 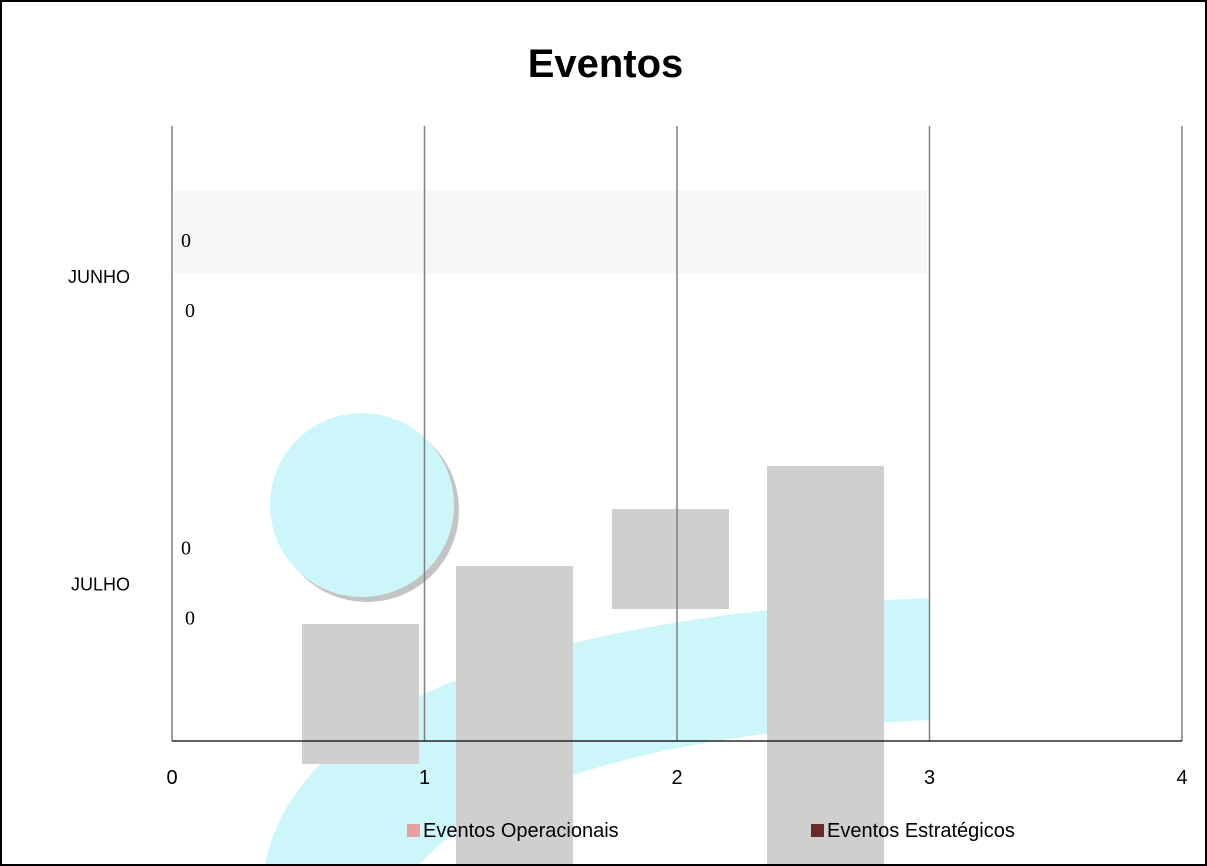 I want to click on x-tick-label: 2, so click(x=676, y=778).